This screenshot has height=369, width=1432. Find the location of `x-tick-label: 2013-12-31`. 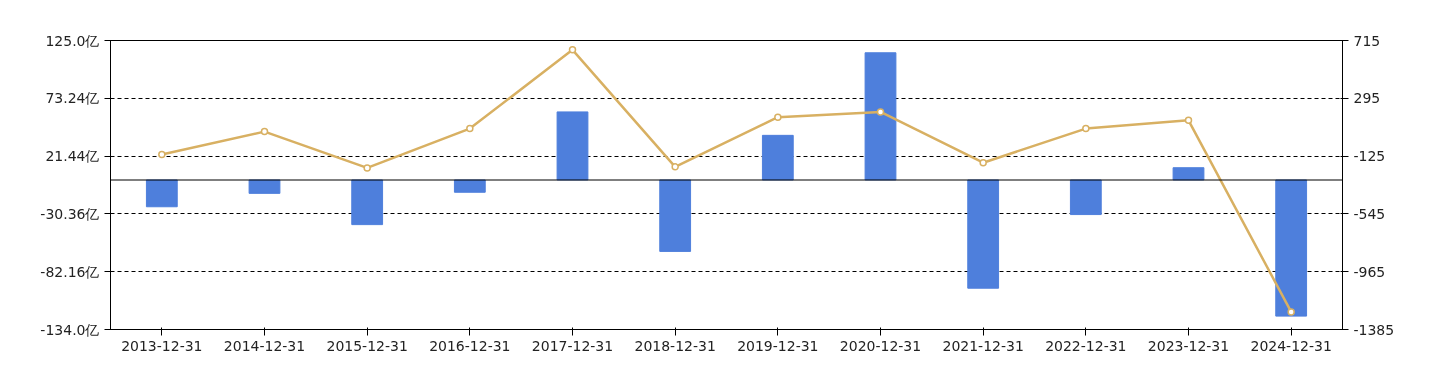

x-tick-label: 2013-12-31 is located at coordinates (162, 345).